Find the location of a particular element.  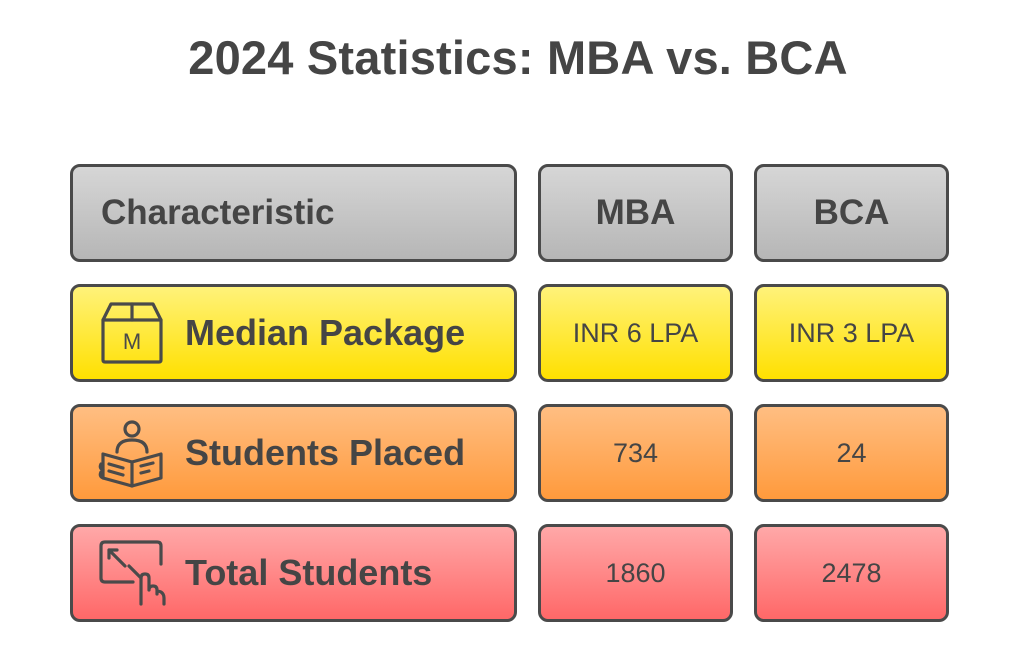

page-title: 2024 Statistics: MBA vs. BCA is located at coordinates (518, 57).